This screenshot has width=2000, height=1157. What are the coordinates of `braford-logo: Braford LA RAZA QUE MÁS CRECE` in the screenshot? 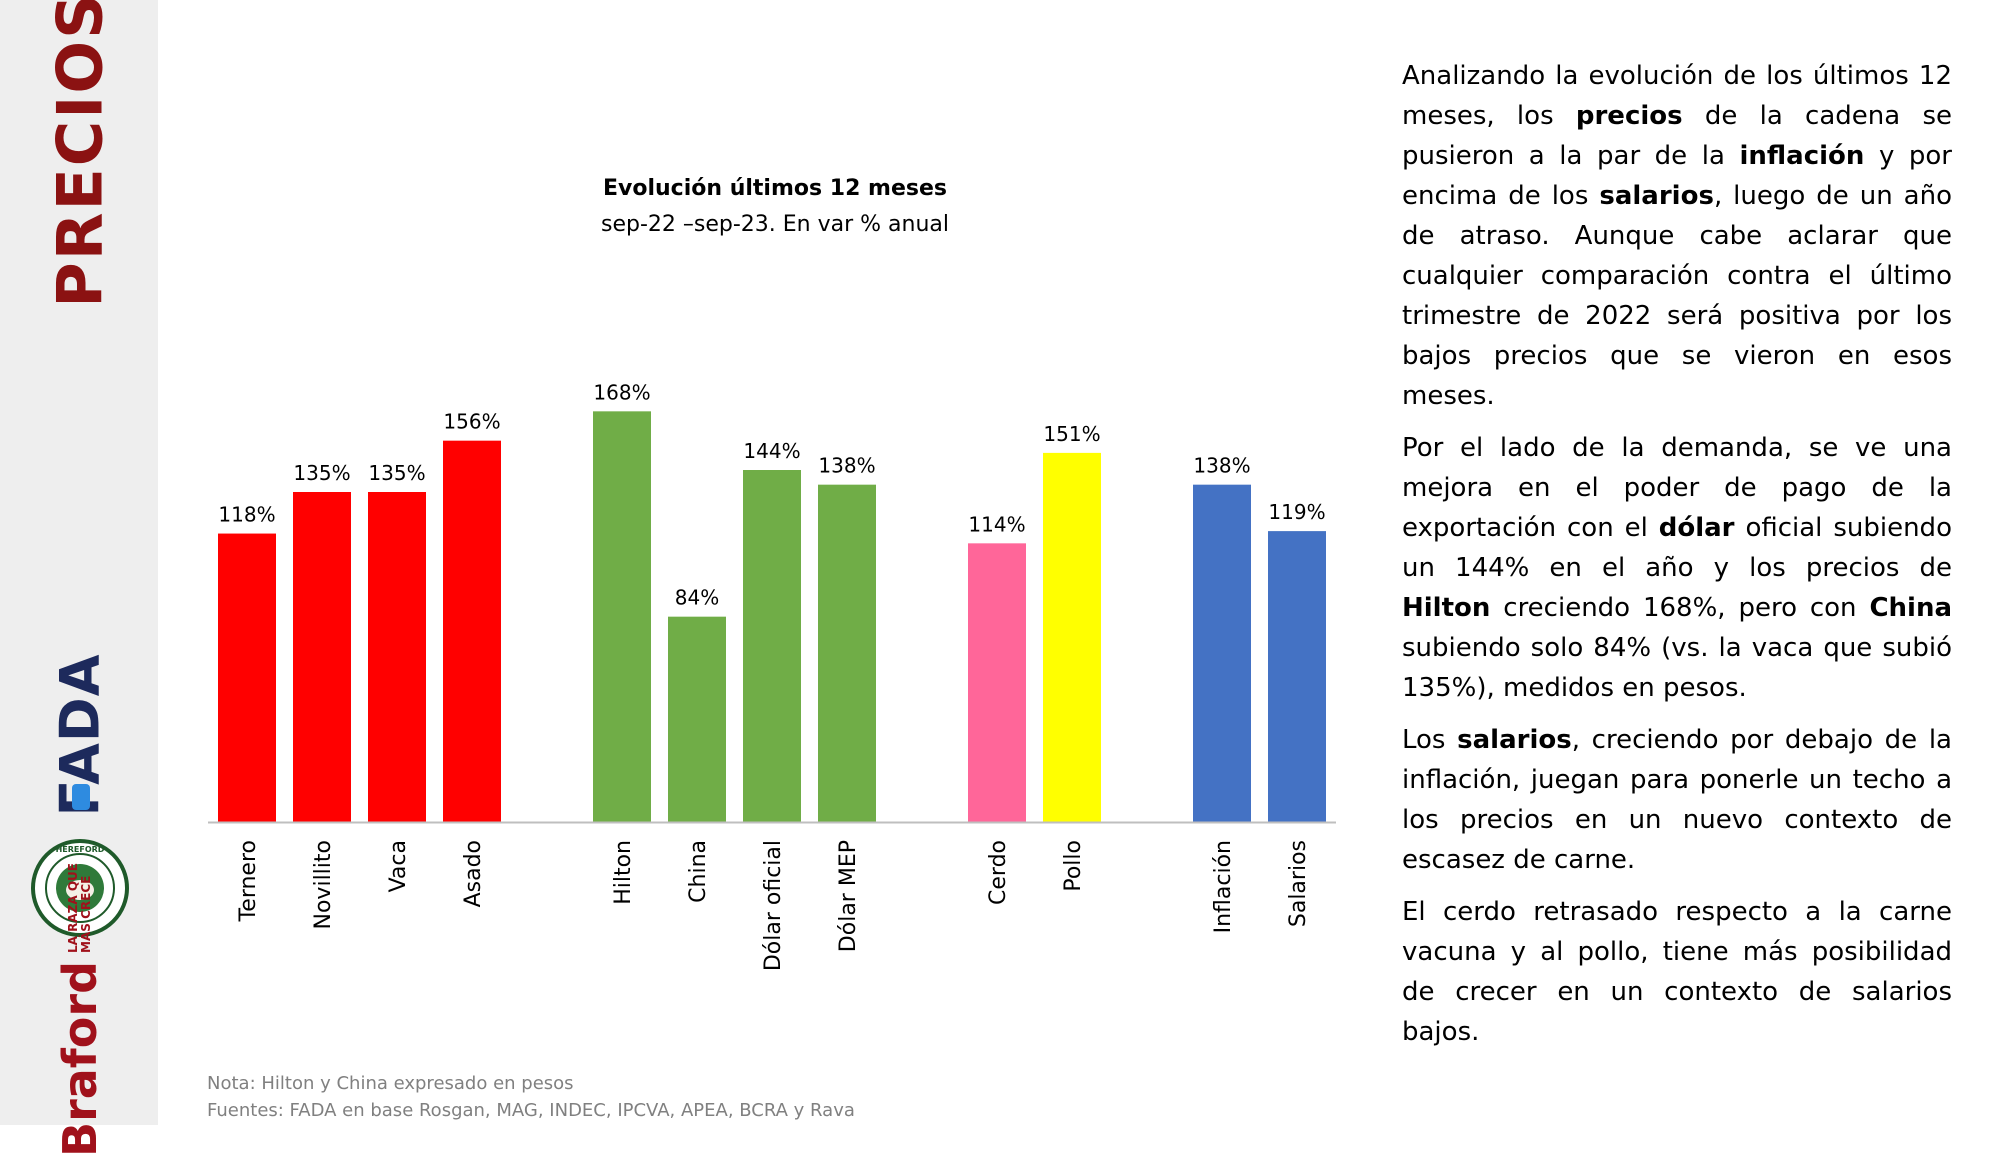 It's located at (80, 1010).